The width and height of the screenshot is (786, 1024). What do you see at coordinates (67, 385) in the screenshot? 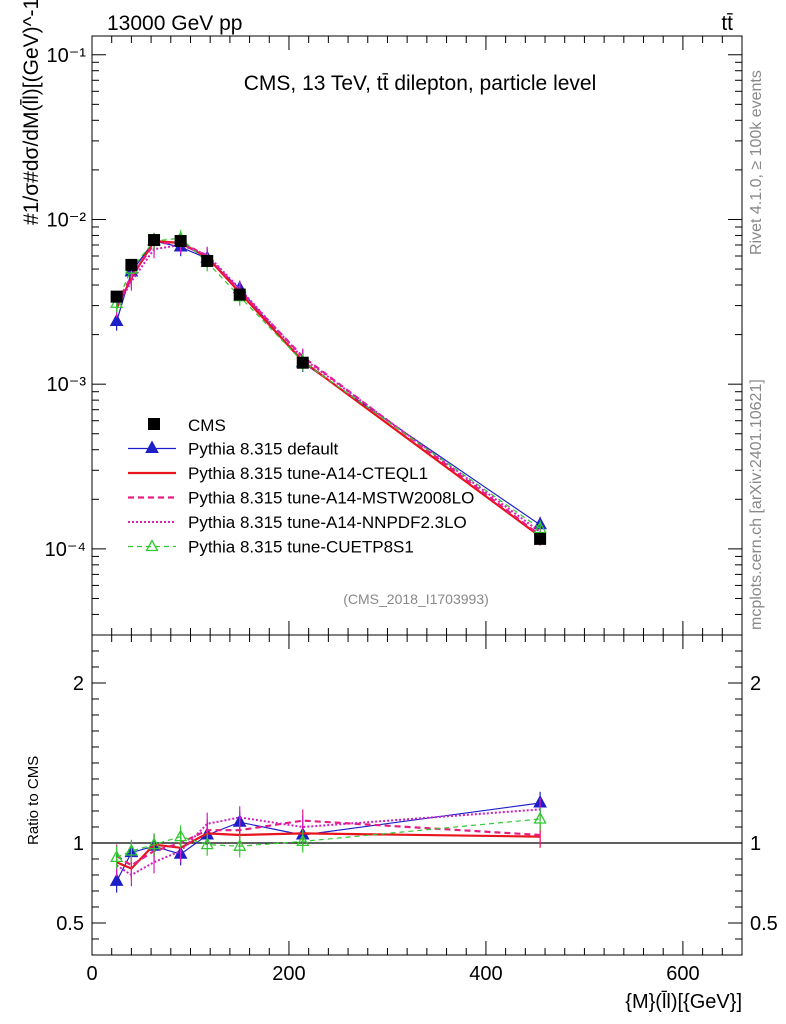
I see `main-y-tick-label: 10⁻³` at bounding box center [67, 385].